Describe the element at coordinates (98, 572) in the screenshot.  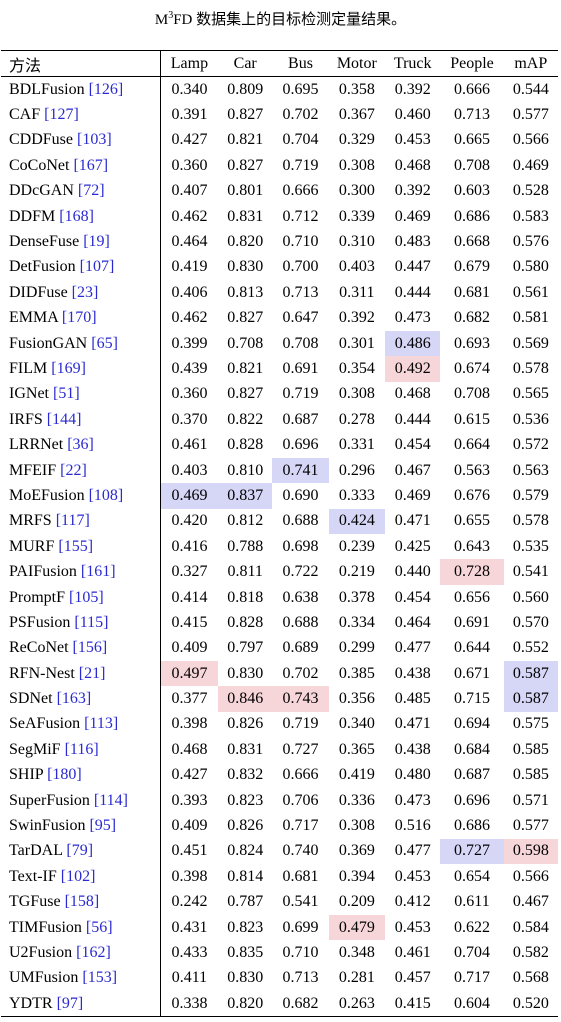
I see `citation-link: [161]` at that location.